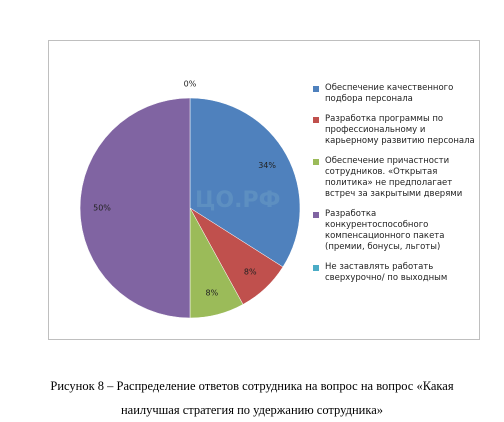 The image size is (504, 422). Describe the element at coordinates (190, 84) in the screenshot. I see `data-label: 0%` at that location.